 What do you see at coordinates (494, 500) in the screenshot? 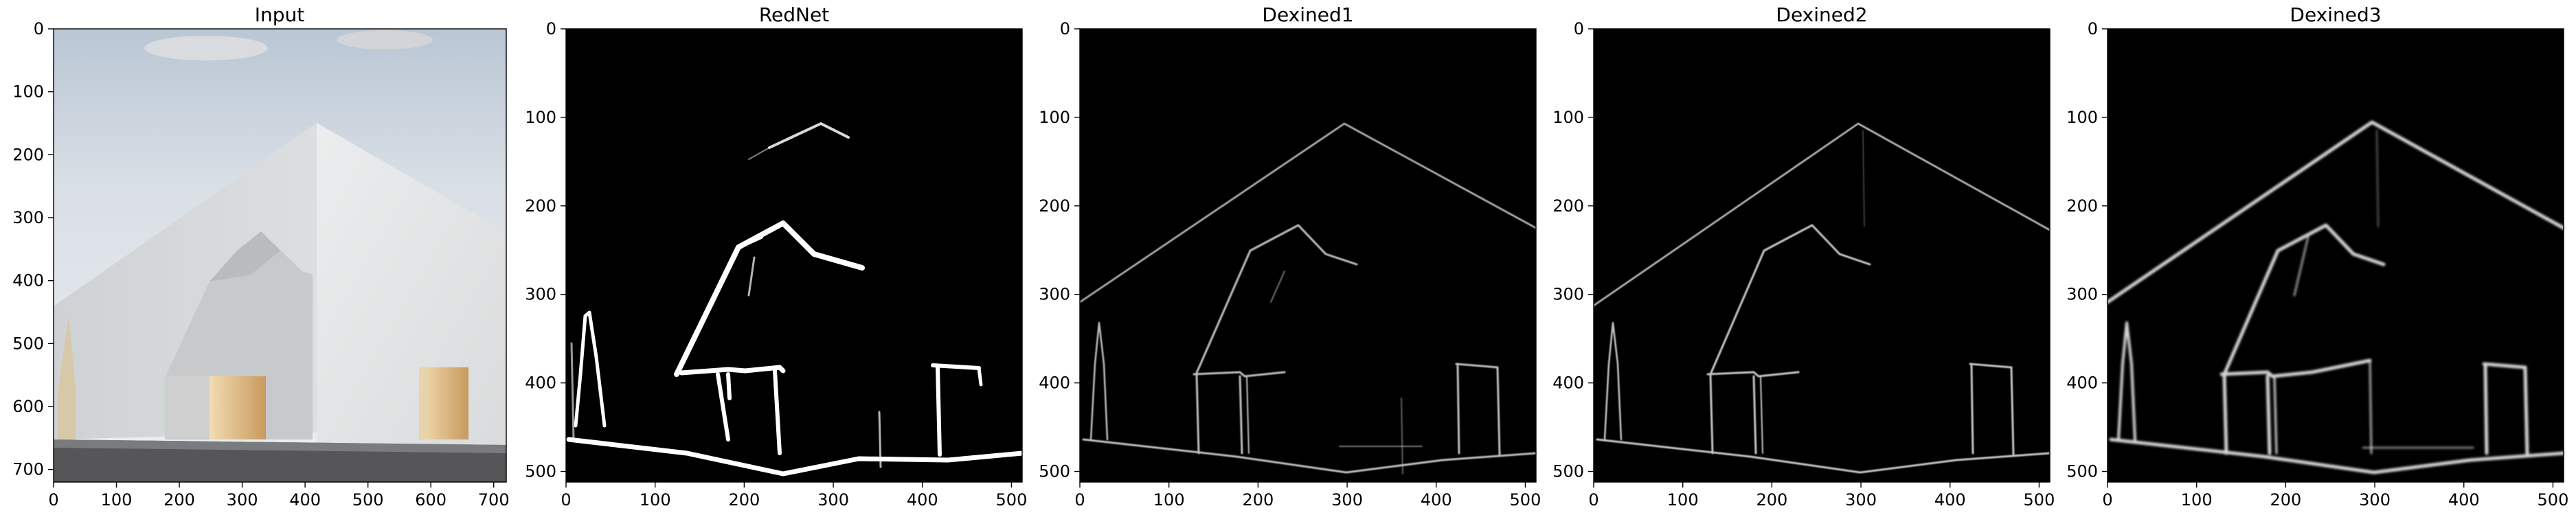
I see `x-tick-label: 700` at bounding box center [494, 500].